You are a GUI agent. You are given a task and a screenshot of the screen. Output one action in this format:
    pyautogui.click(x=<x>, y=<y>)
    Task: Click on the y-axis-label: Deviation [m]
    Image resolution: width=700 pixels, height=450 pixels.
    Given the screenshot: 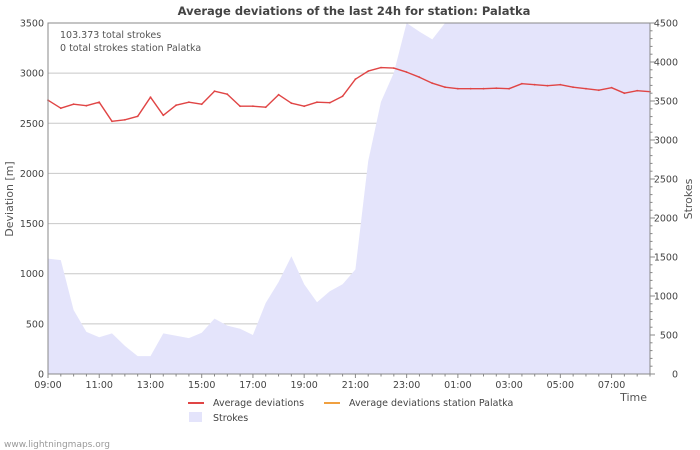 What is the action you would take?
    pyautogui.click(x=9, y=198)
    